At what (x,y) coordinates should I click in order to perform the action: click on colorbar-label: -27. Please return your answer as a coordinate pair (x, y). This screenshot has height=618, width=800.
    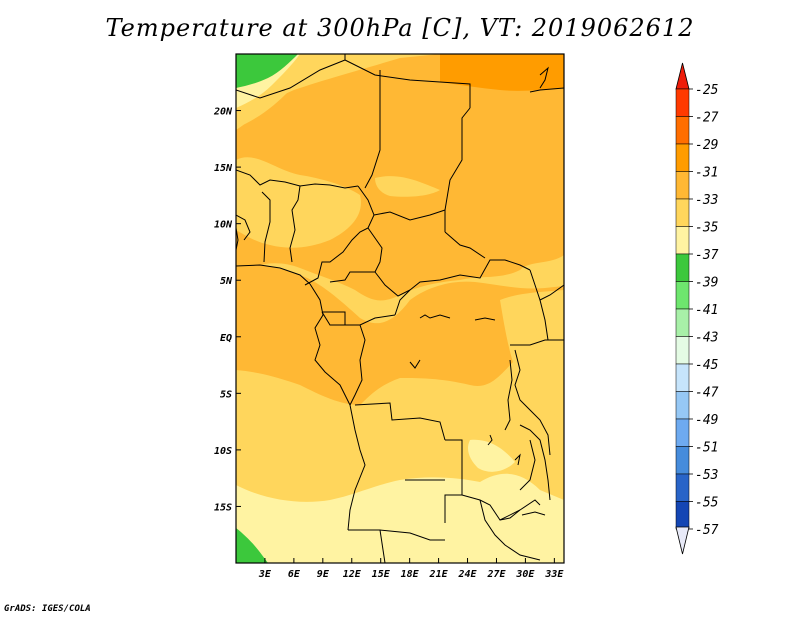
    Looking at the image, I should click on (707, 118).